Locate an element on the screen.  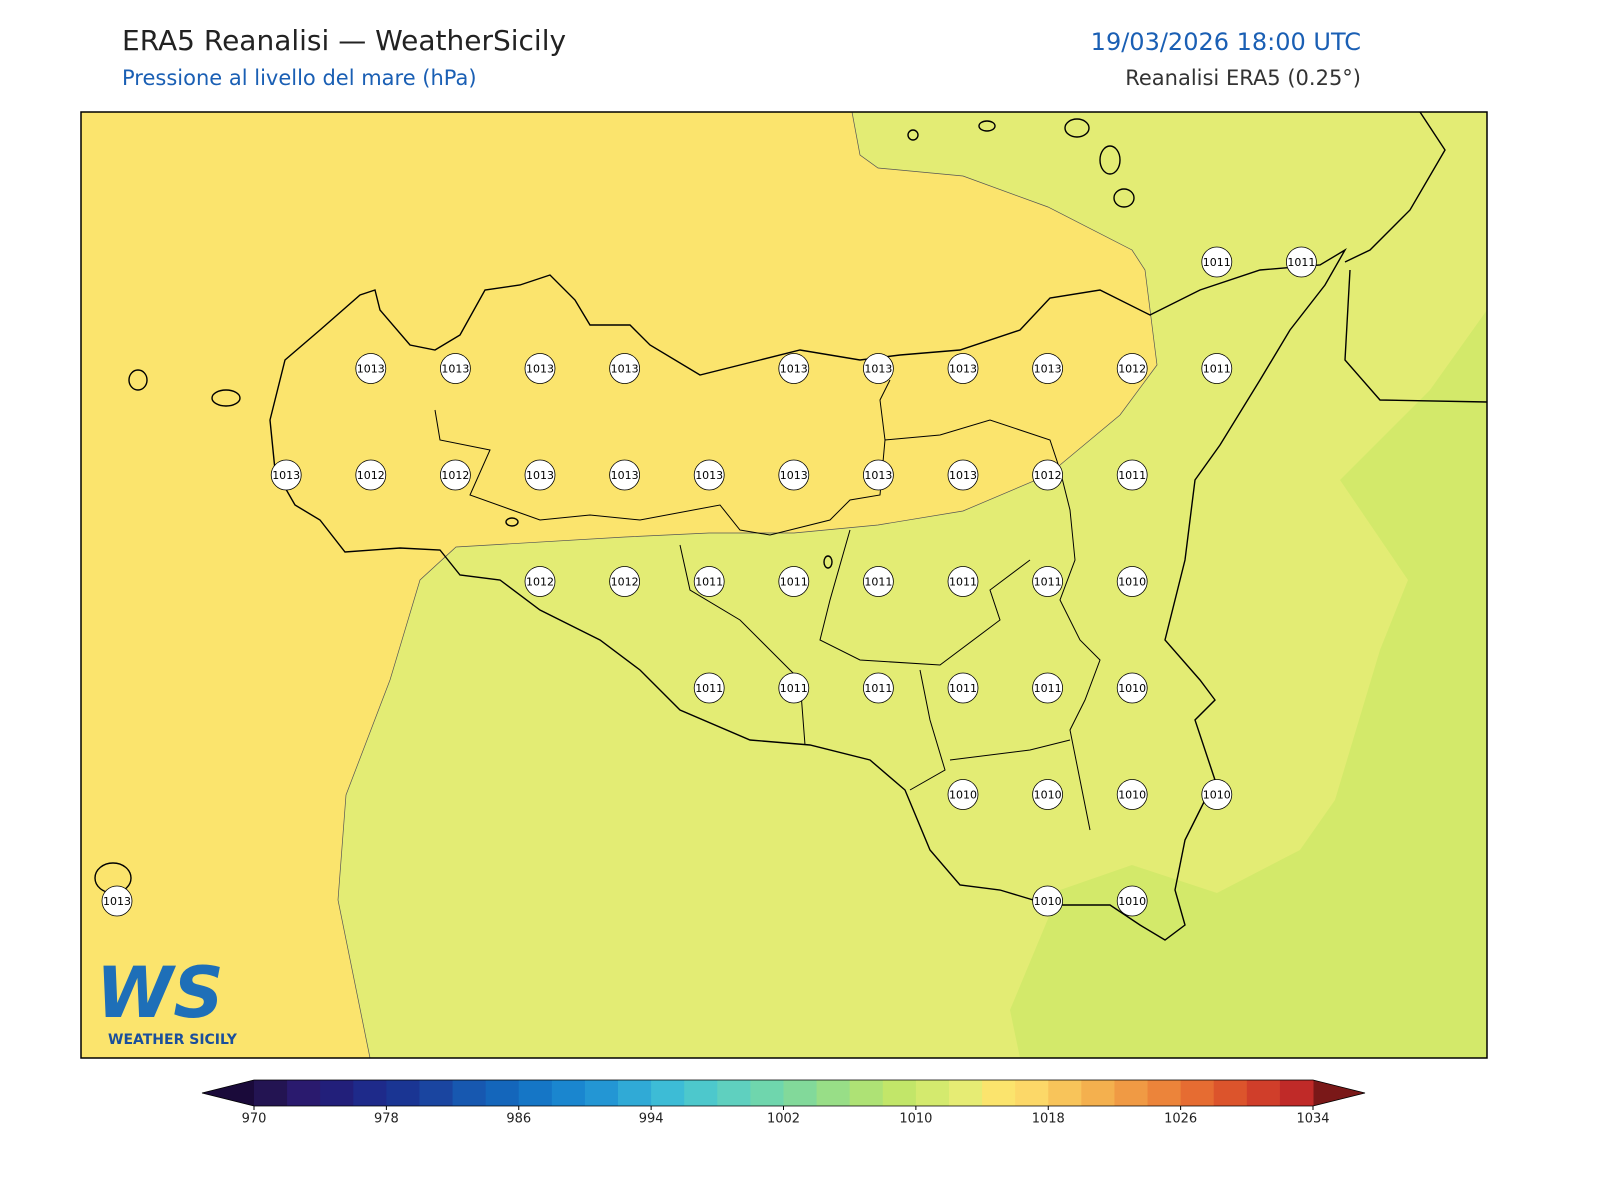
colorbar-outline is located at coordinates (783, 1093).